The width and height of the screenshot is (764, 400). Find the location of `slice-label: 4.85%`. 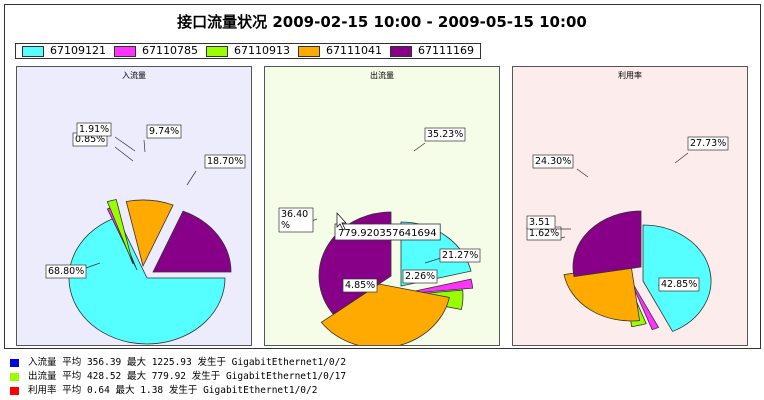

slice-label: 4.85% is located at coordinates (360, 285).